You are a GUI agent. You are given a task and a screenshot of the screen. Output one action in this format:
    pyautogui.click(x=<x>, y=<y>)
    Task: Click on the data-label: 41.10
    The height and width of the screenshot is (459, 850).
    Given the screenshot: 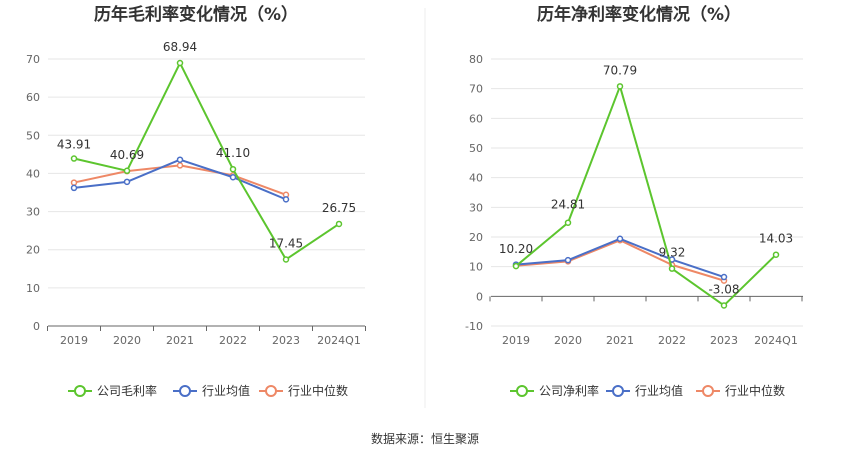 What is the action you would take?
    pyautogui.click(x=233, y=153)
    